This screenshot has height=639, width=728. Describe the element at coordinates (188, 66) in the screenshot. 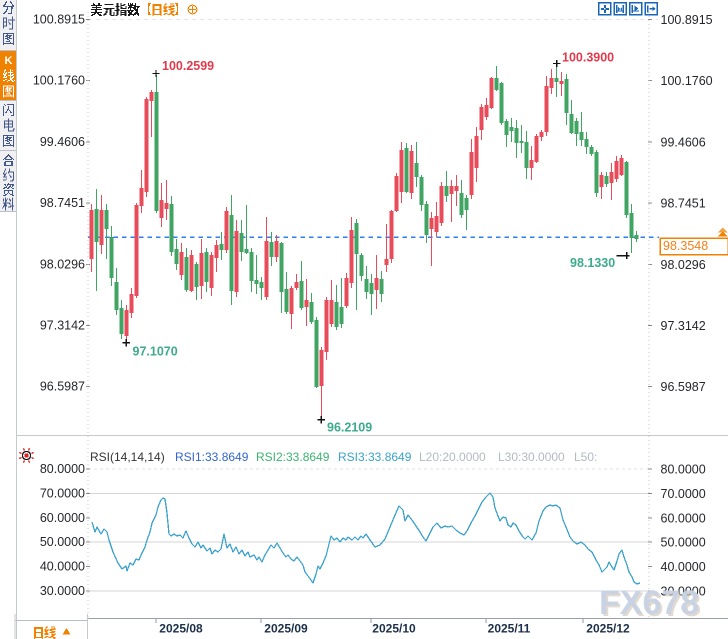

I see `svg-text: 100.2599` at that location.